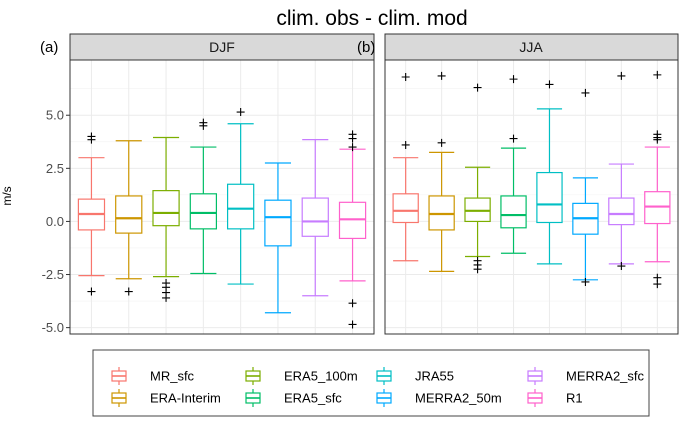  I want to click on y-tick-label: 0.0, so click(55, 221).